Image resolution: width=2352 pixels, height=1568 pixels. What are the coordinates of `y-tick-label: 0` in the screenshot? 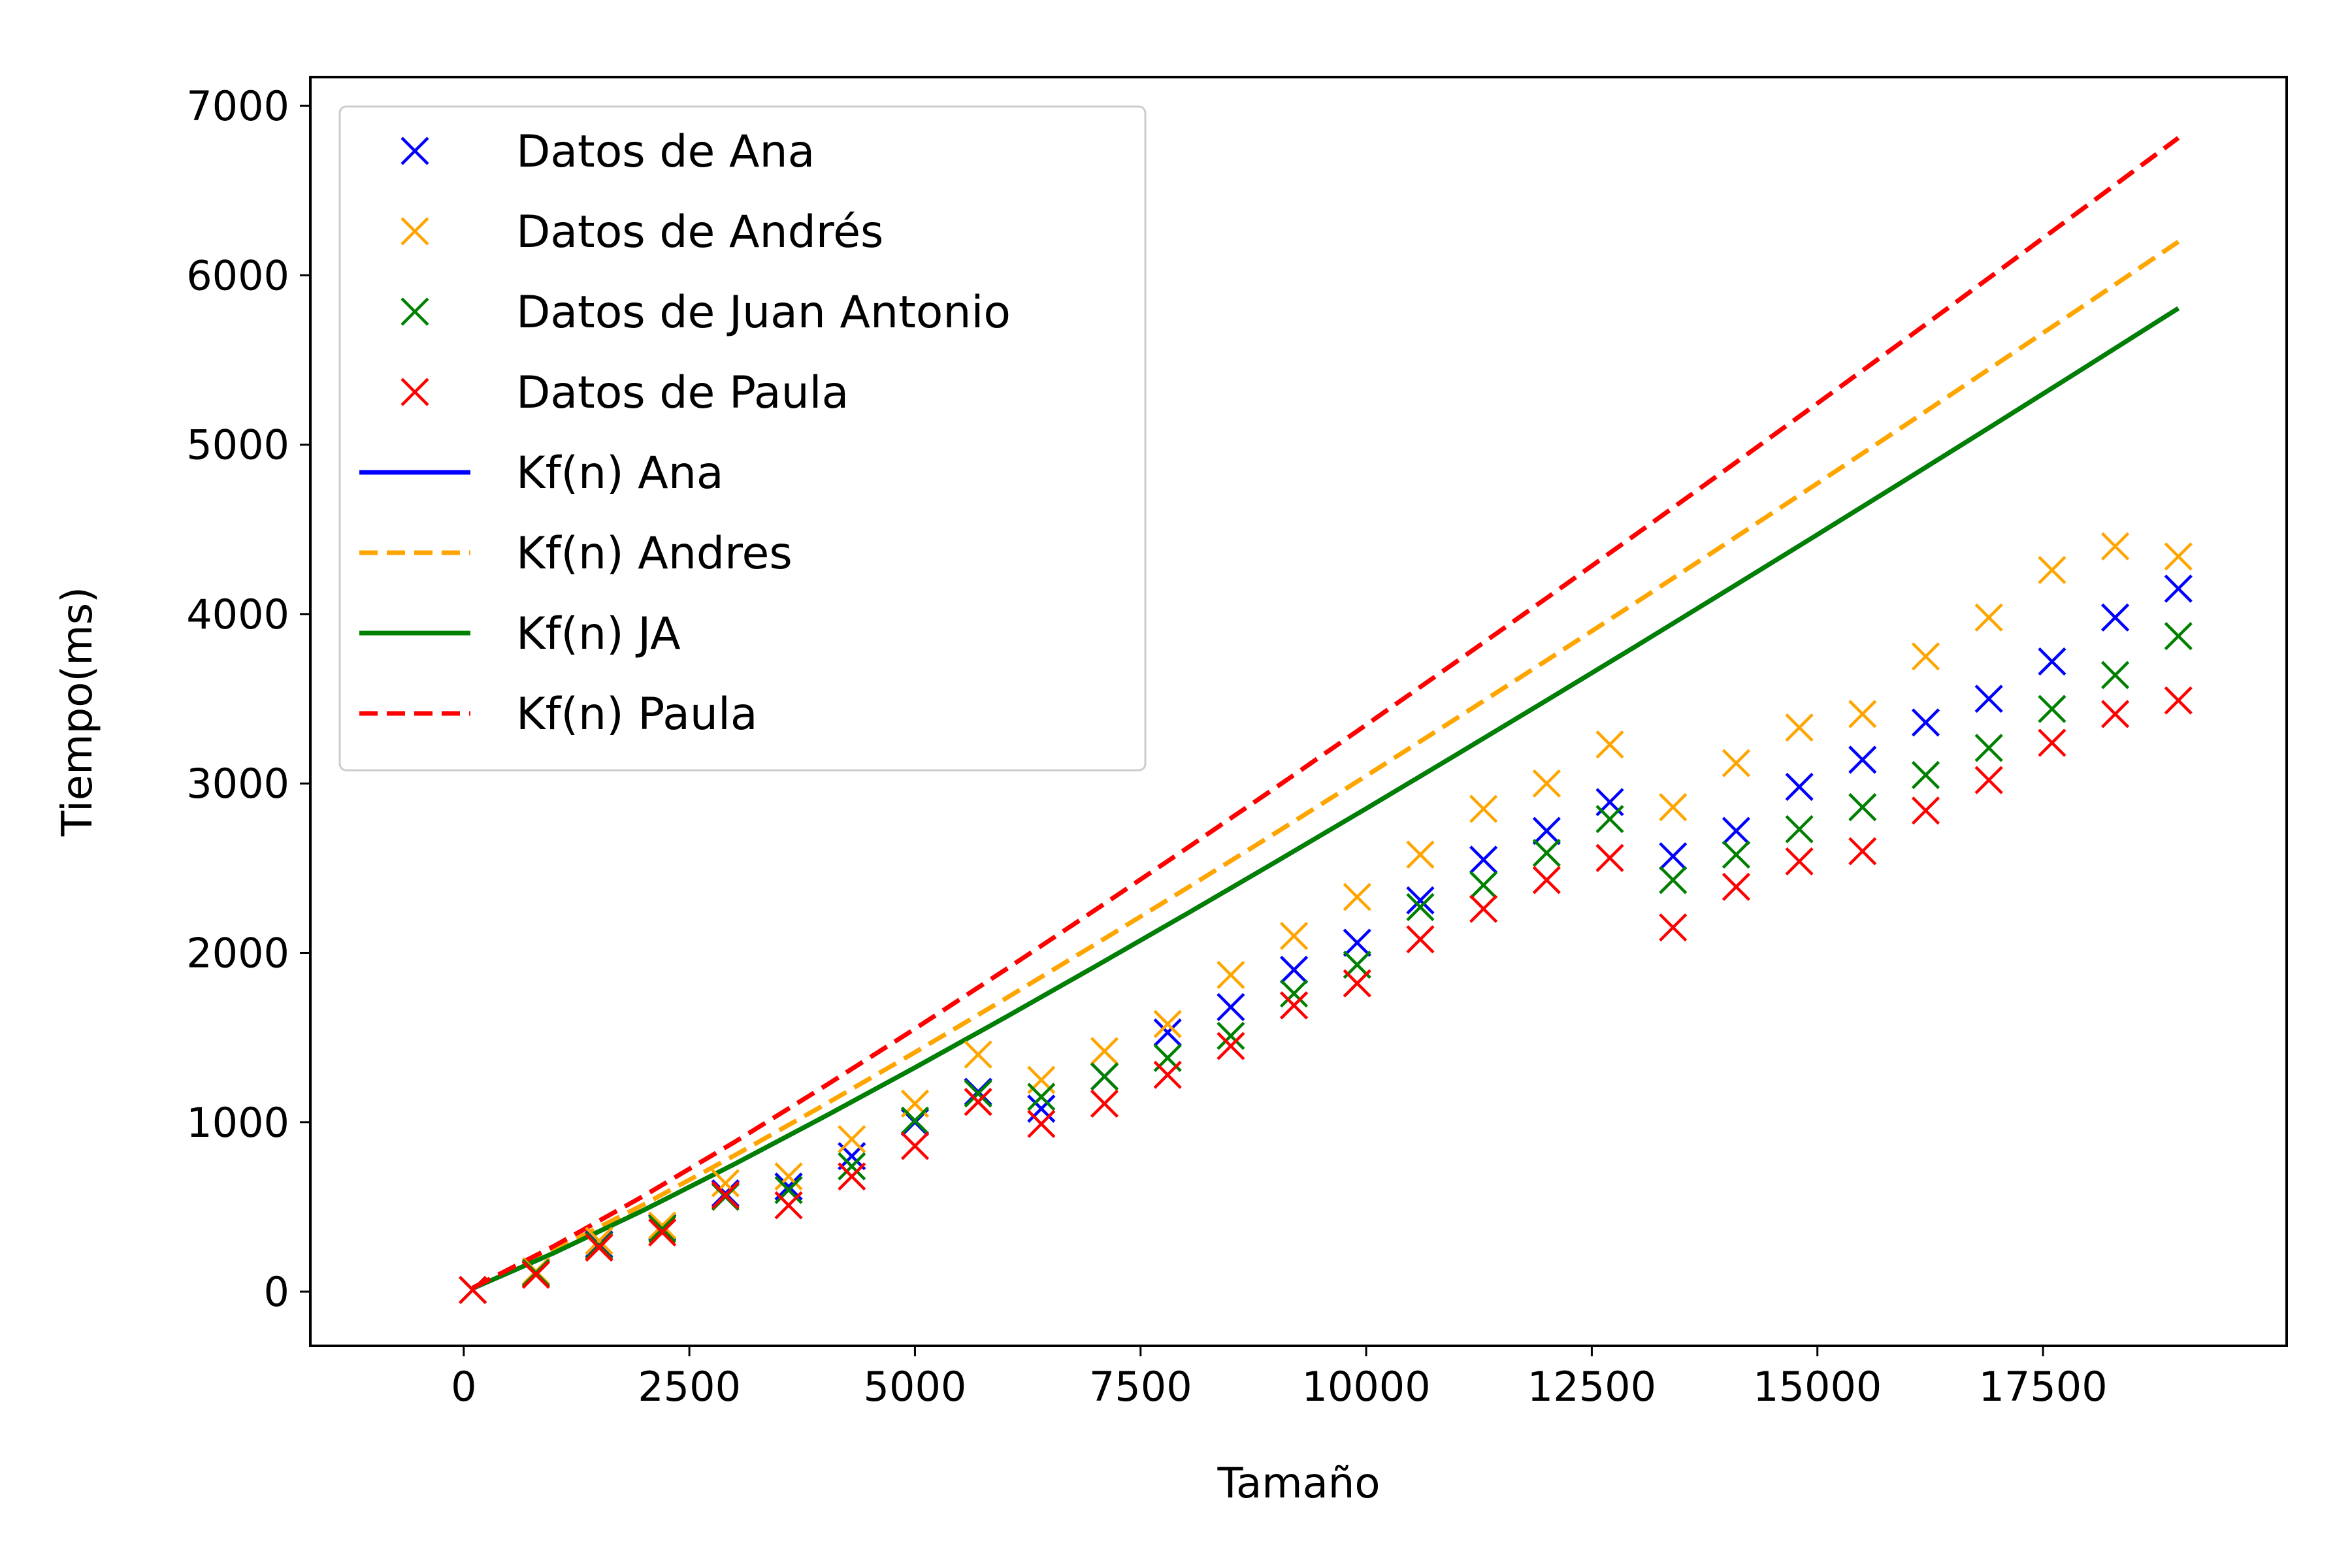 It's located at (276, 1292).